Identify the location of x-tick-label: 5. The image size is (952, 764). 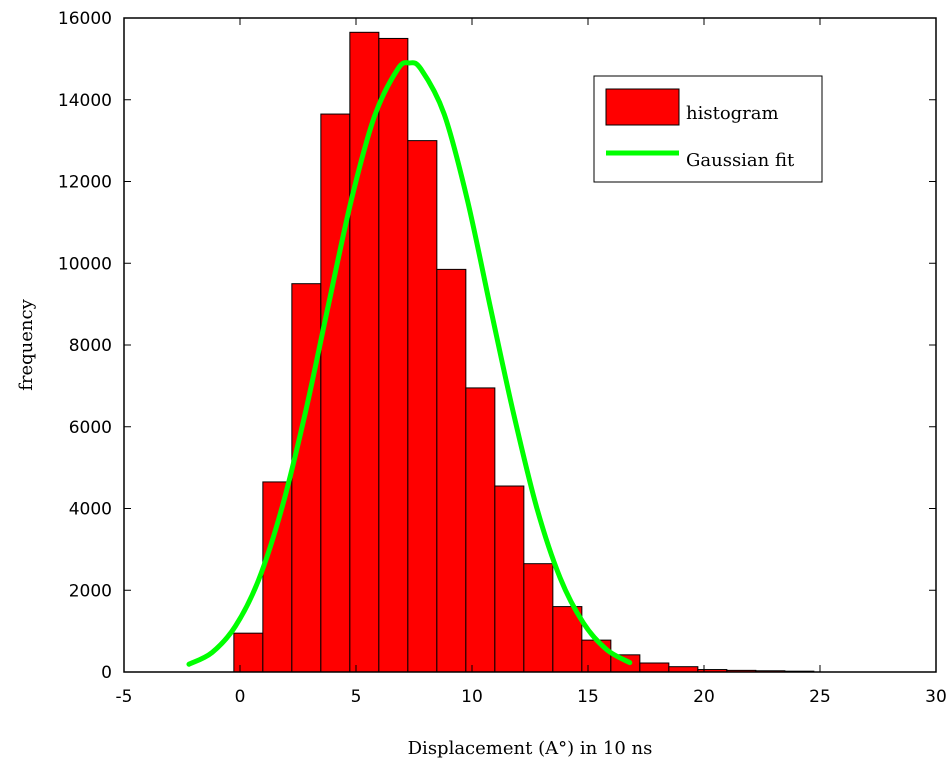
(356, 697).